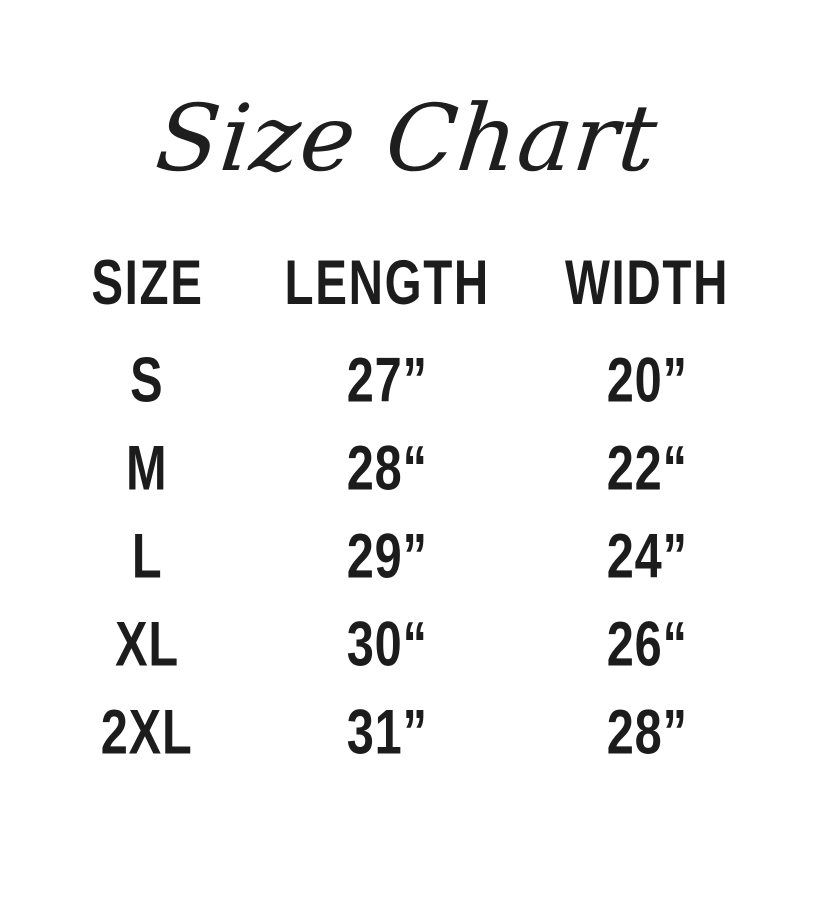 The width and height of the screenshot is (814, 917). Describe the element at coordinates (147, 644) in the screenshot. I see `size-cell-xl: XL` at that location.